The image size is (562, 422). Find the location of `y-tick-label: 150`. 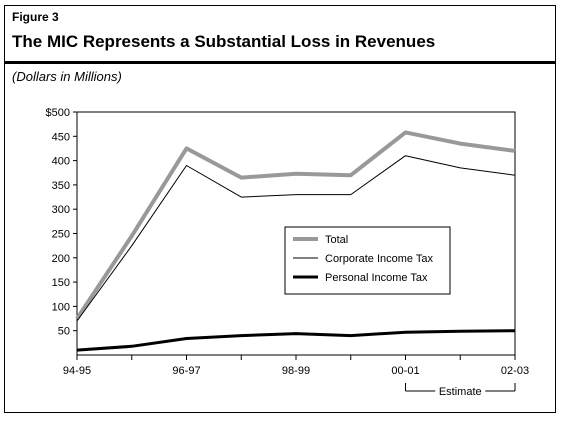

y-tick-label: 150 is located at coordinates (61, 283).